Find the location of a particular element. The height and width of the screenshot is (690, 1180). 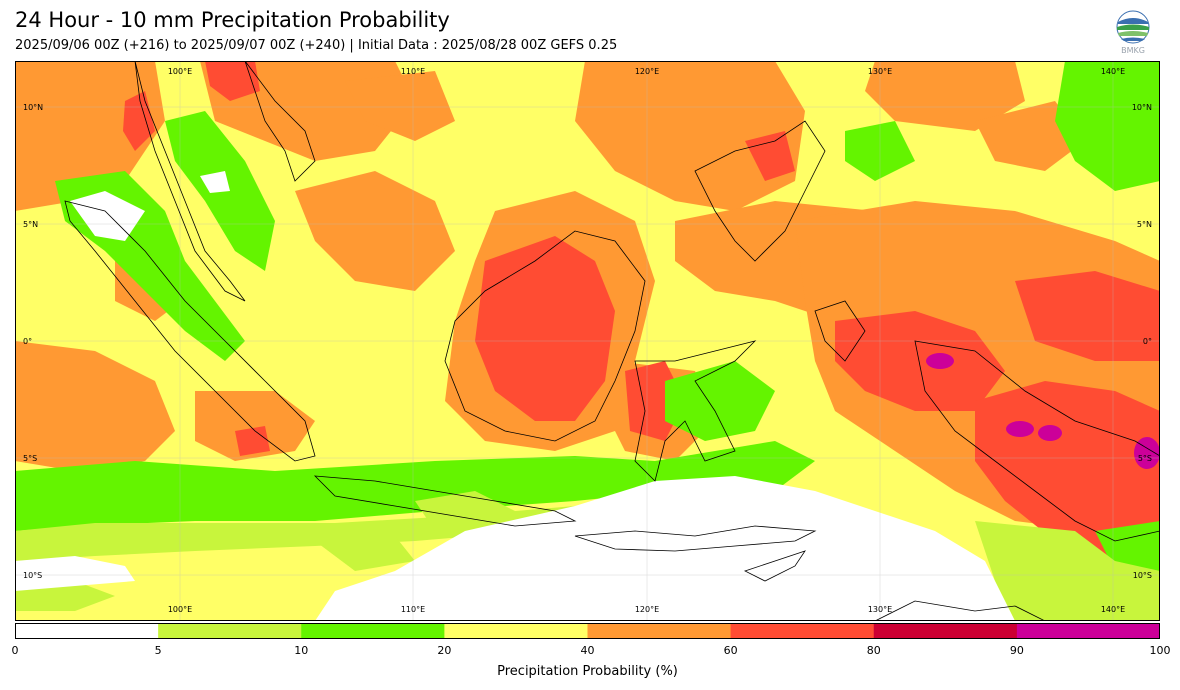

coastline-new-guinea is located at coordinates (1037, 441).